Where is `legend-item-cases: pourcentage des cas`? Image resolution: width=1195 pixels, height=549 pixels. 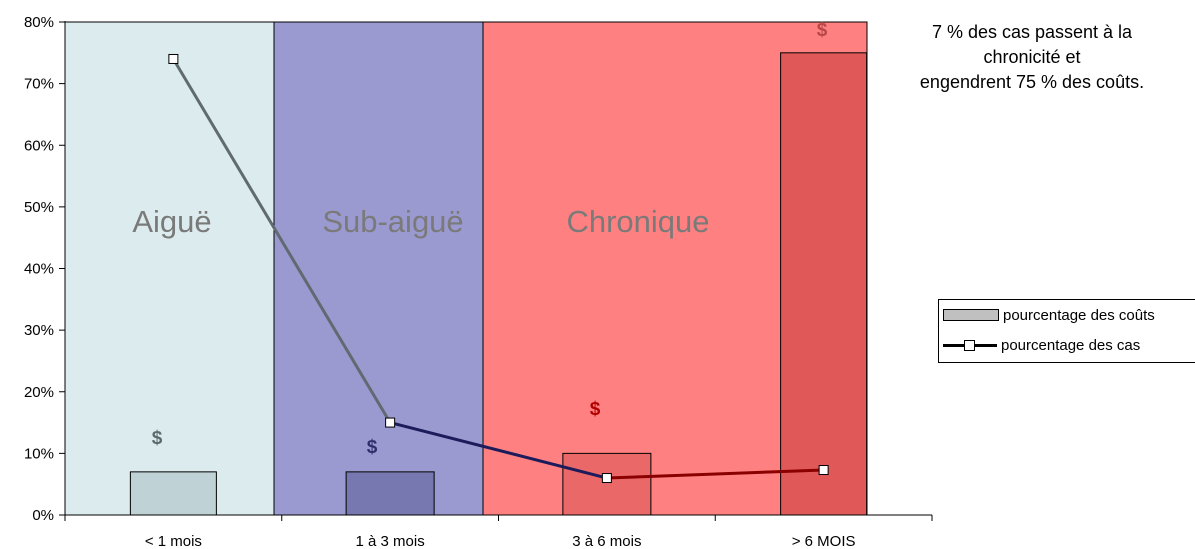
legend-item-cases: pourcentage des cas is located at coordinates (1039, 345).